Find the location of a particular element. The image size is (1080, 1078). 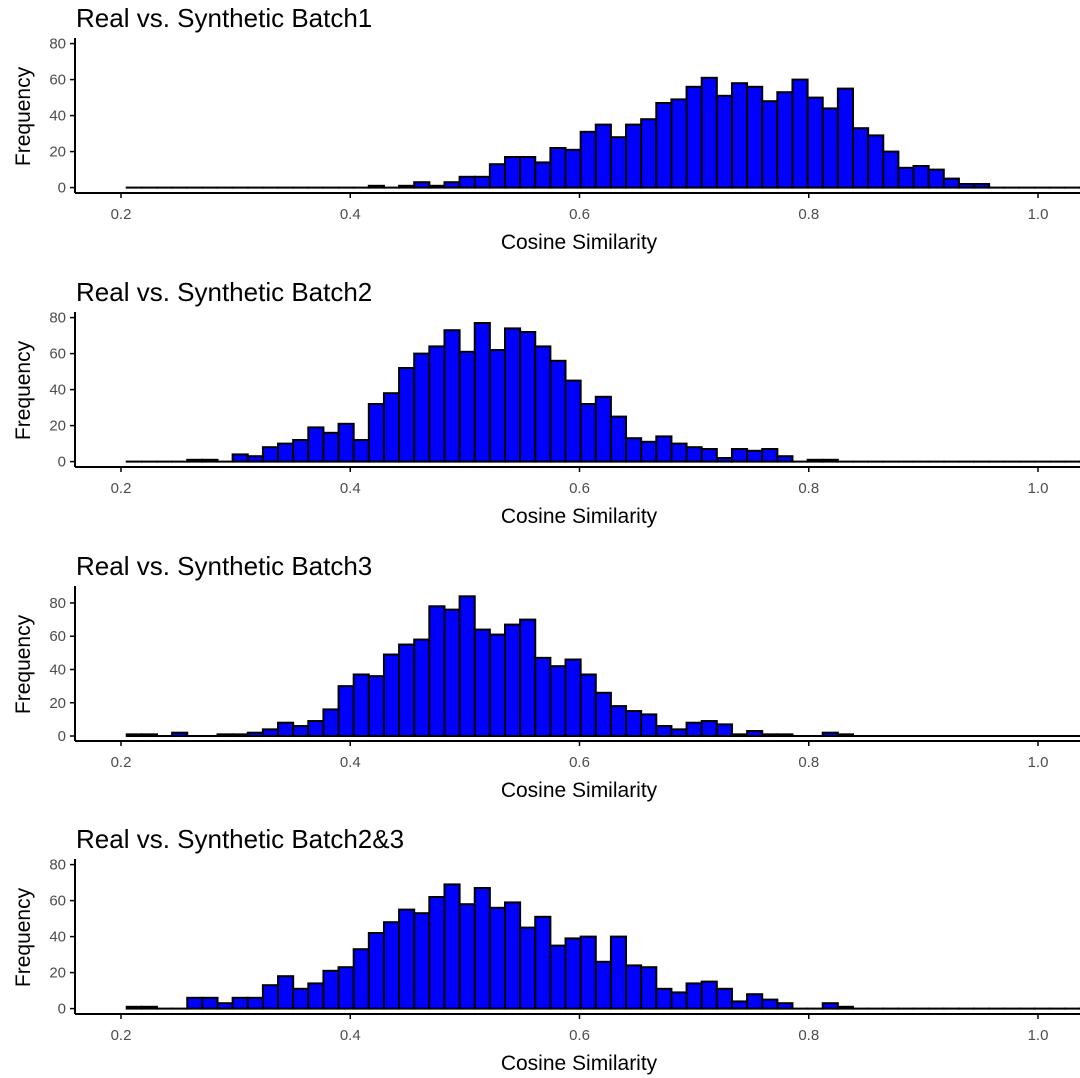

x-tick-label: 0.4 is located at coordinates (350, 488).